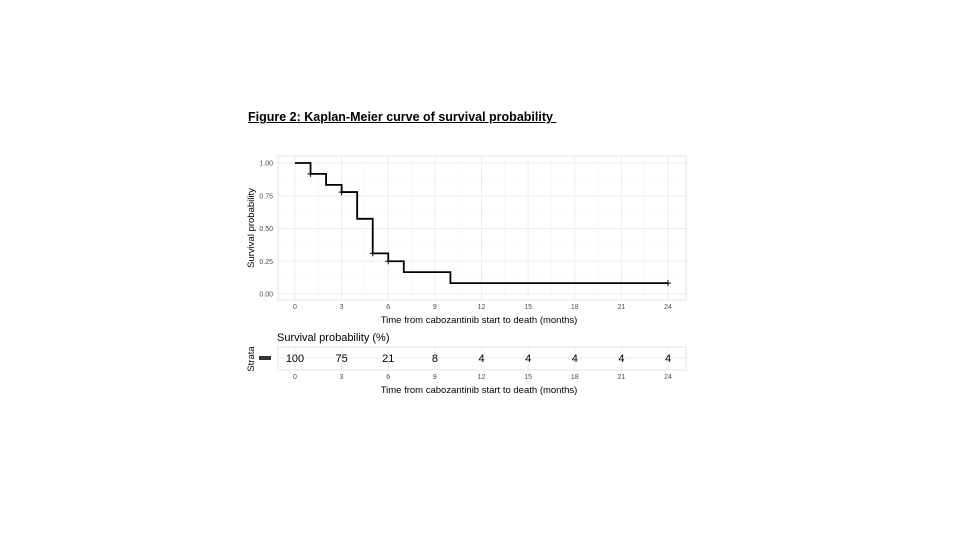 This screenshot has height=540, width=960. What do you see at coordinates (295, 377) in the screenshot?
I see `risk-x-tick-label: 0` at bounding box center [295, 377].